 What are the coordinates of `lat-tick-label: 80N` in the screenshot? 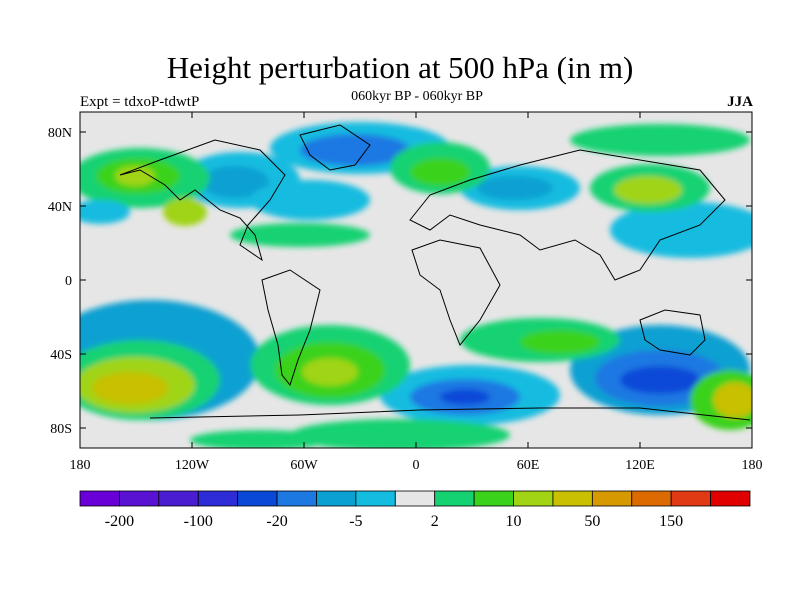 It's located at (60, 133).